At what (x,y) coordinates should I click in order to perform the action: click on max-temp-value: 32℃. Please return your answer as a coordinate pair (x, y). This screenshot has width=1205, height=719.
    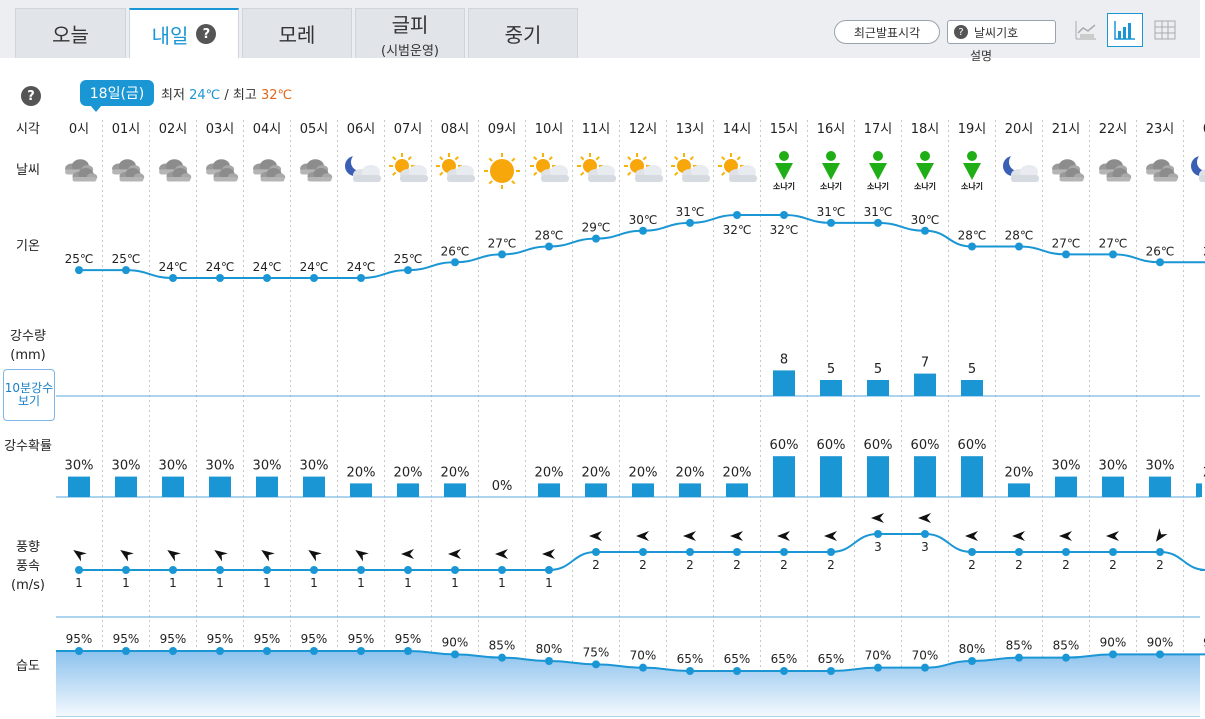
    Looking at the image, I should click on (276, 95).